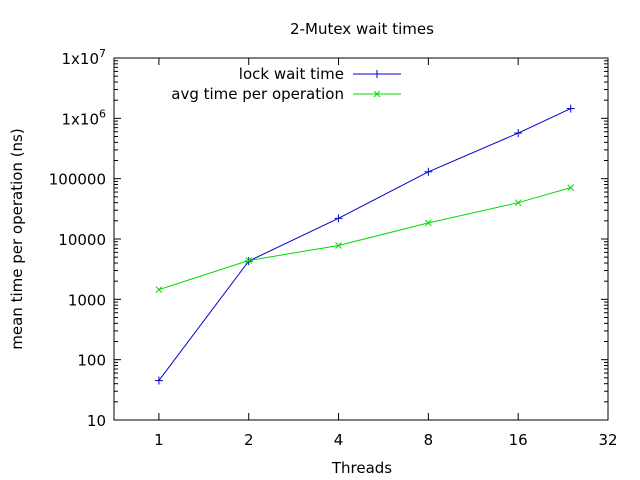 This screenshot has width=640, height=480. What do you see at coordinates (361, 468) in the screenshot?
I see `x-axis-label: Threads` at bounding box center [361, 468].